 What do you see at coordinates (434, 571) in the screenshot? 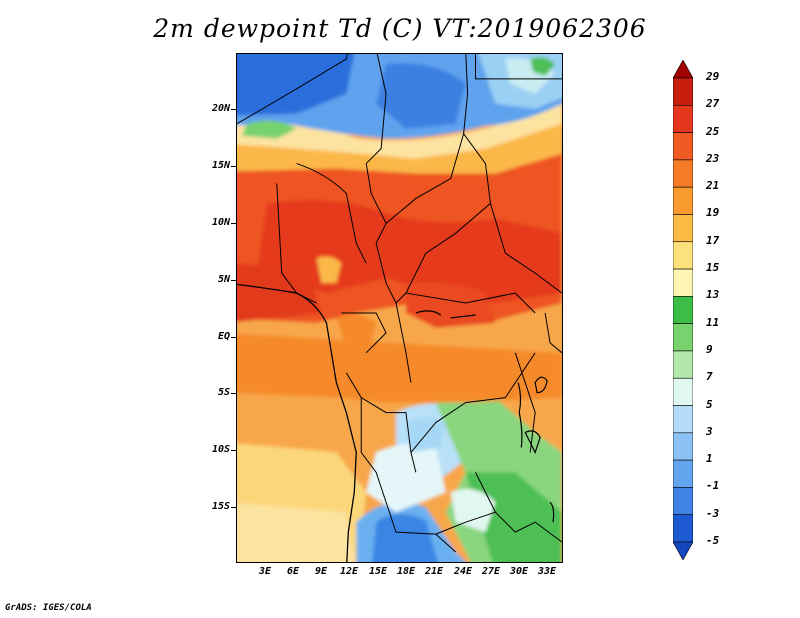
I see `lon-label-21e: 21E` at bounding box center [434, 571].